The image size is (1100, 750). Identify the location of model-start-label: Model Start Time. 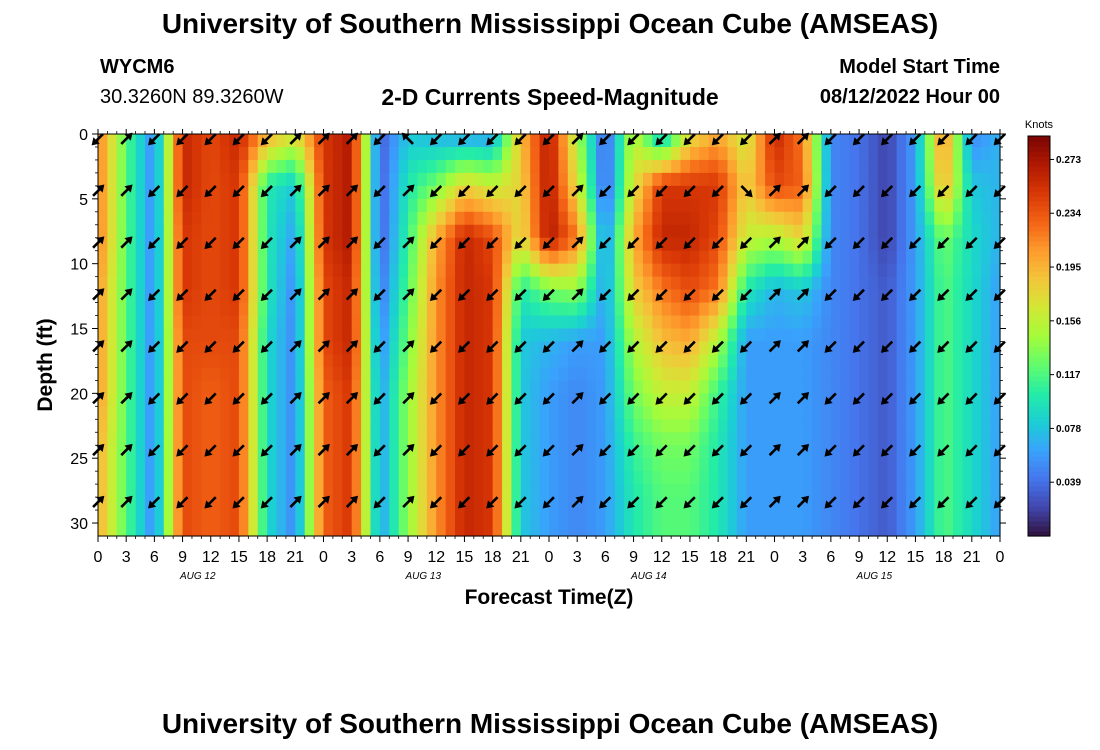
(919, 67).